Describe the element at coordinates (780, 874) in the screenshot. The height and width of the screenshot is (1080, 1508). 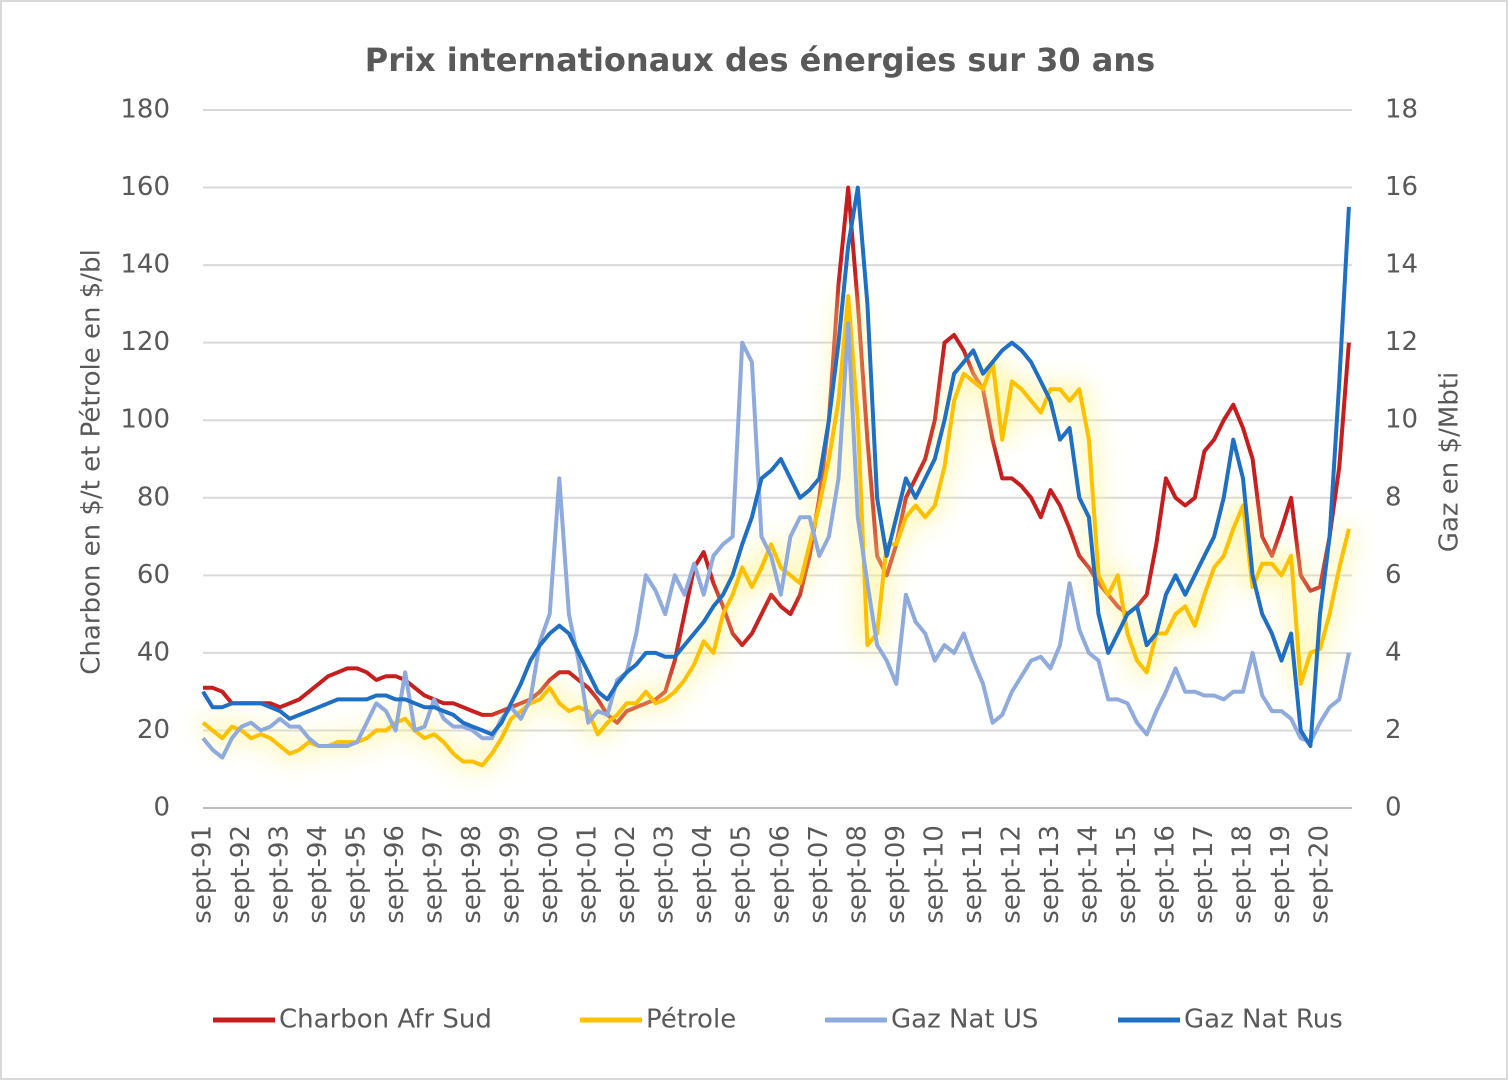
I see `x-tick-label: sept-06` at that location.